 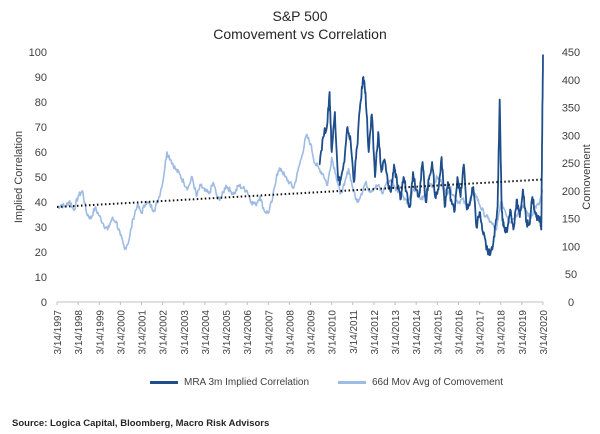 What do you see at coordinates (19, 177) in the screenshot?
I see `y-left-axis-title: Implied Correlation` at bounding box center [19, 177].